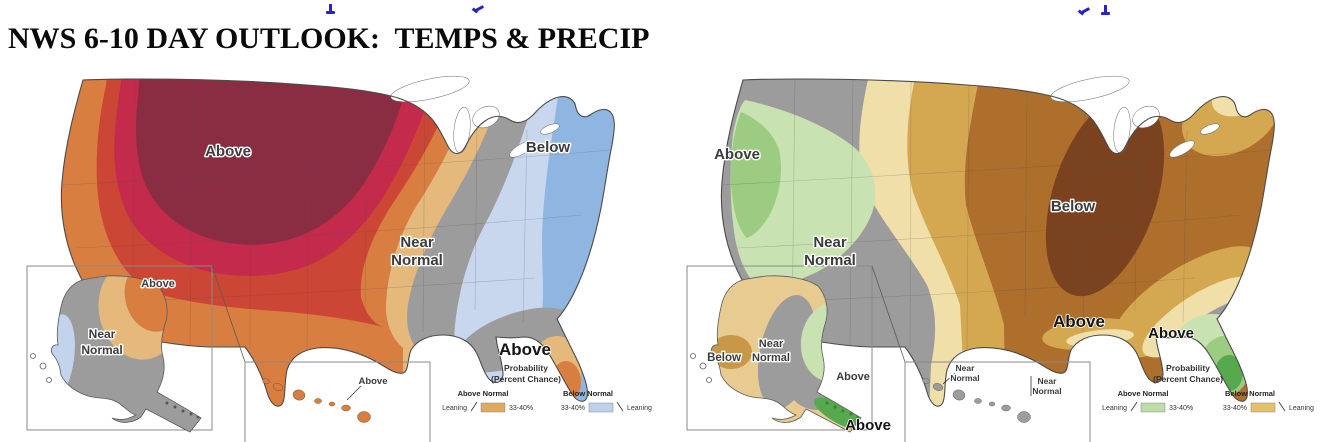 This screenshot has height=442, width=1320. Describe the element at coordinates (63, 358) in the screenshot. I see `temp-alaska-light-blue` at that location.